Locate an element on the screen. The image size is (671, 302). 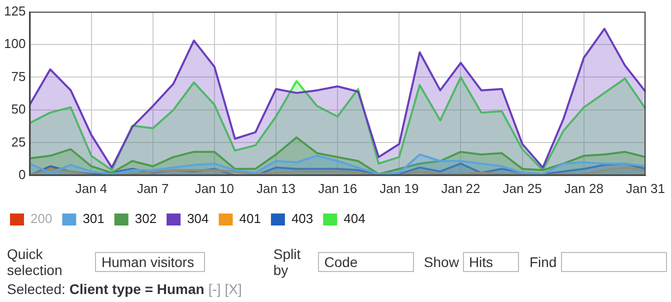
text: Selected: is located at coordinates (36, 289).